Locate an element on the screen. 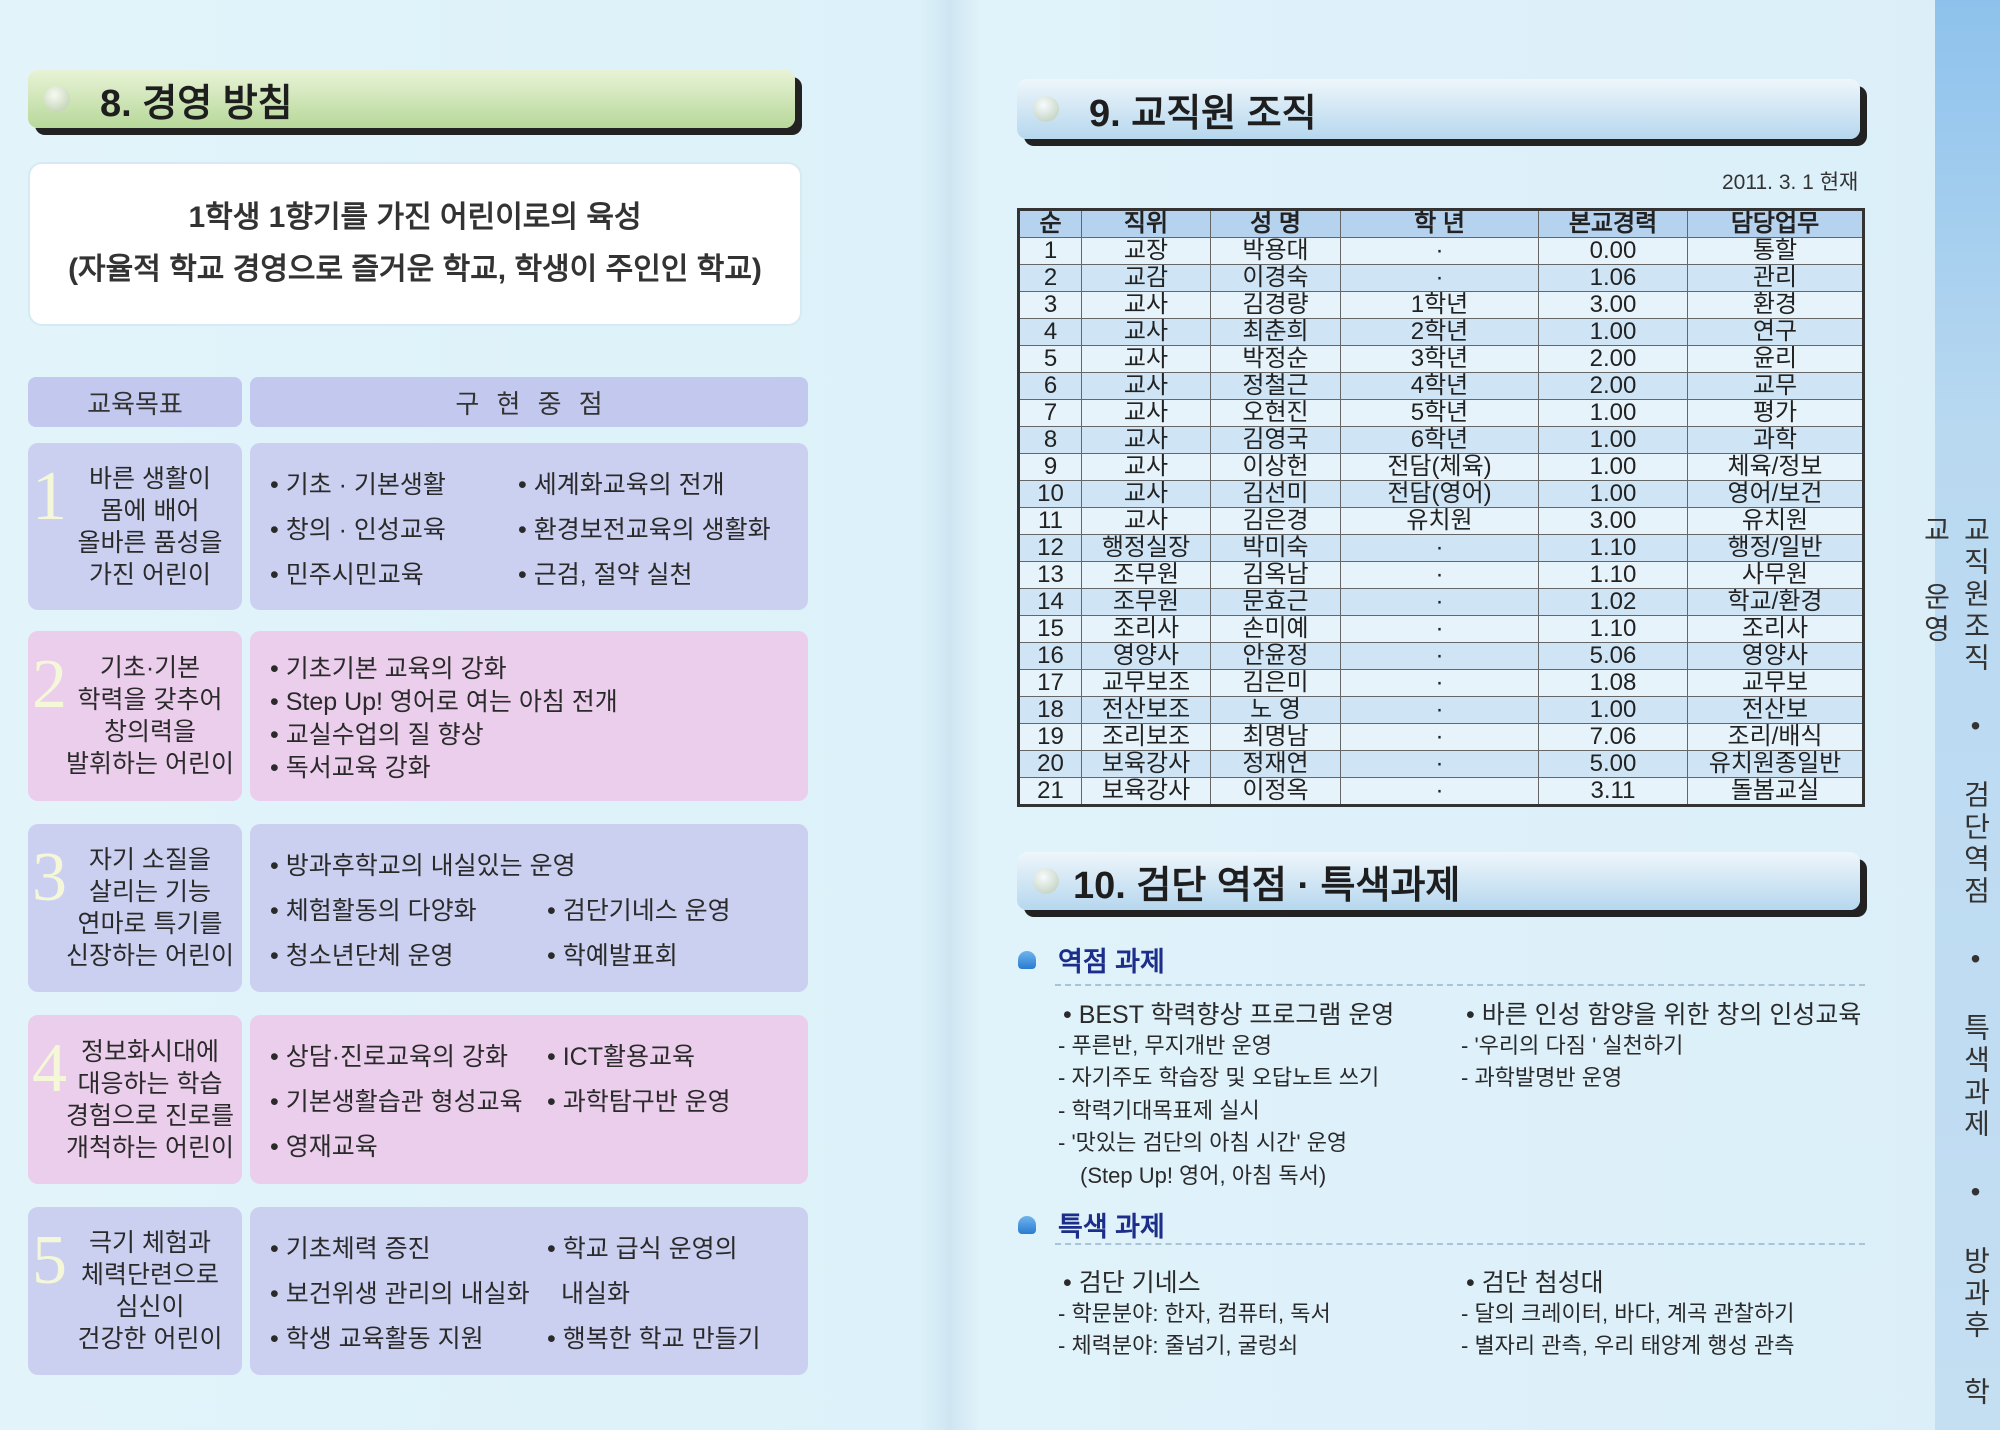 Image resolution: width=2000 pixels, height=1430 pixels. table-cell: 1.06 is located at coordinates (1613, 278).